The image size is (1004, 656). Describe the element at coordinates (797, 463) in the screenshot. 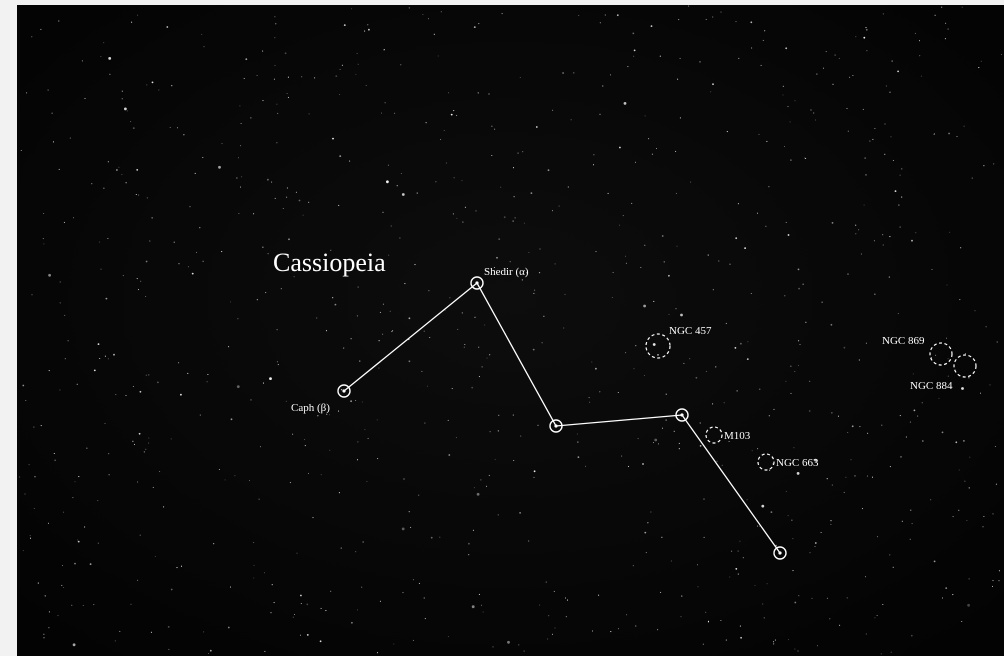

I see `cluster-label: NGC 663` at that location.